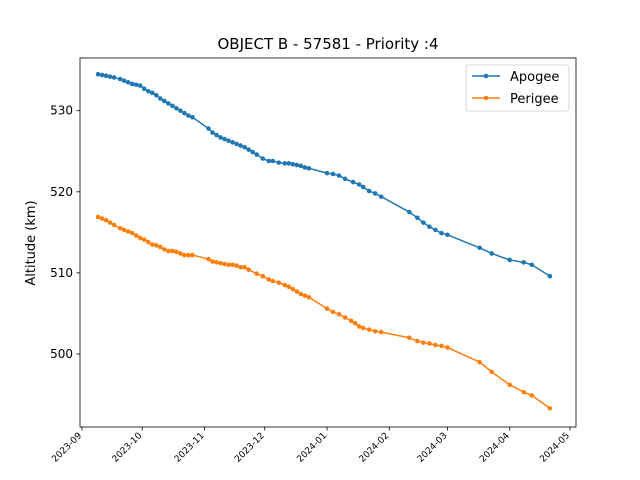 This screenshot has height=480, width=640. What do you see at coordinates (486, 98) in the screenshot?
I see `legend-perigee-marker` at bounding box center [486, 98].